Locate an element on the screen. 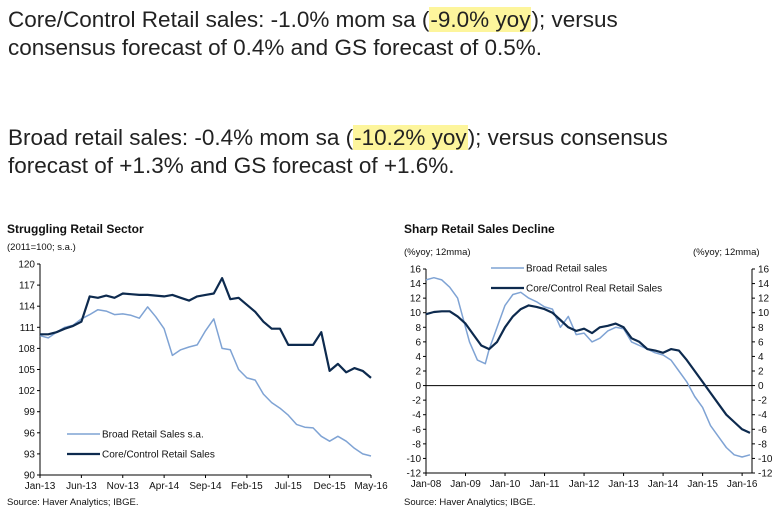 The width and height of the screenshot is (779, 515). chart2-xtick-label: Jan-09 is located at coordinates (465, 484).